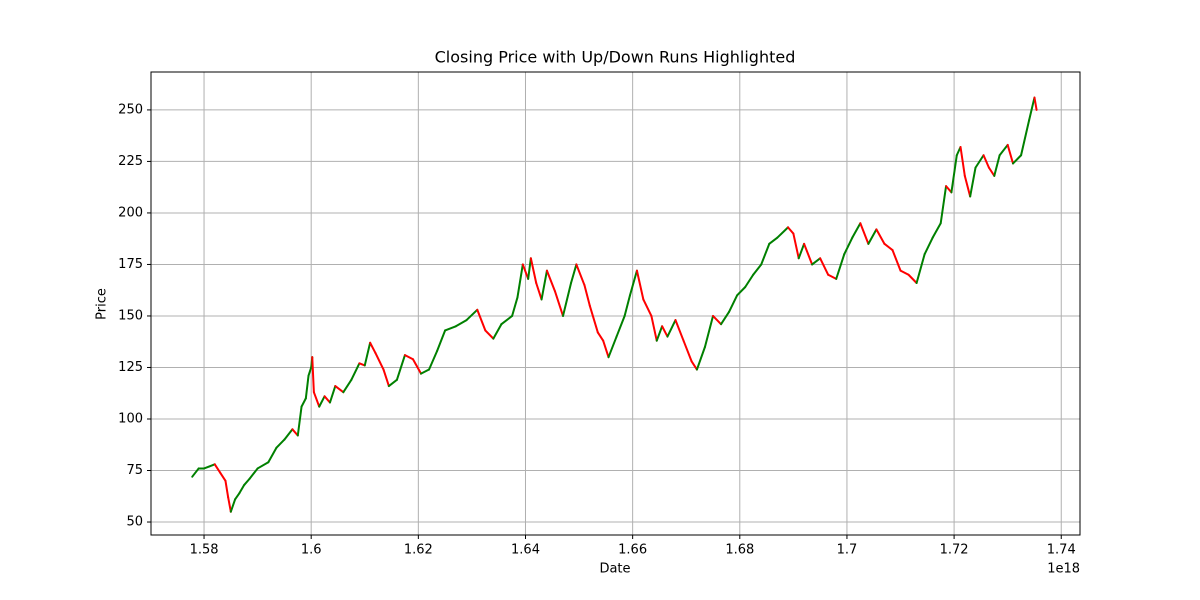  Describe the element at coordinates (130, 367) in the screenshot. I see `y-tick-label: 125` at that location.